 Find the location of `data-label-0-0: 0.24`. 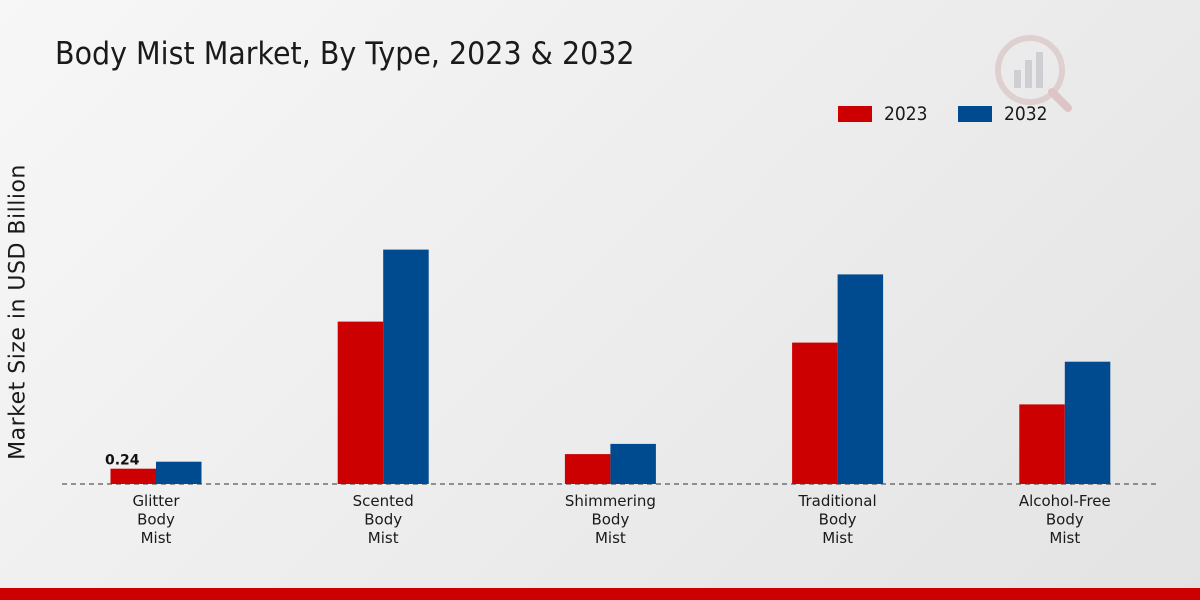

data-label-0-0: 0.24 is located at coordinates (122, 461).